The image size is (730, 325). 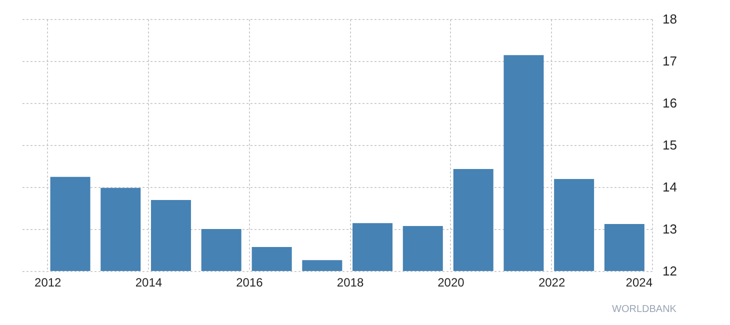 I want to click on x-tick-label: 2018, so click(x=350, y=283).